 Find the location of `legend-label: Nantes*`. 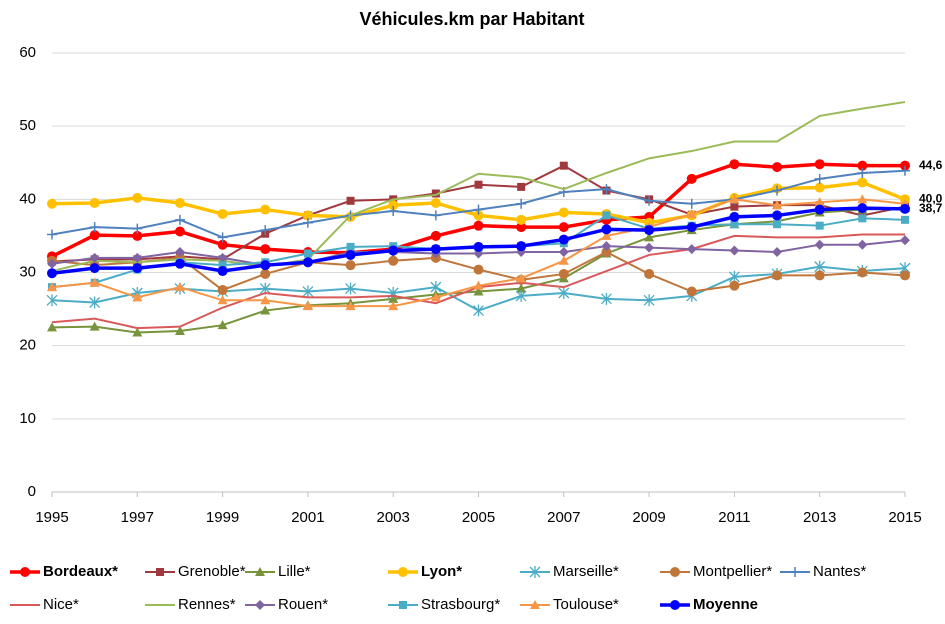

legend-label: Nantes* is located at coordinates (840, 571).